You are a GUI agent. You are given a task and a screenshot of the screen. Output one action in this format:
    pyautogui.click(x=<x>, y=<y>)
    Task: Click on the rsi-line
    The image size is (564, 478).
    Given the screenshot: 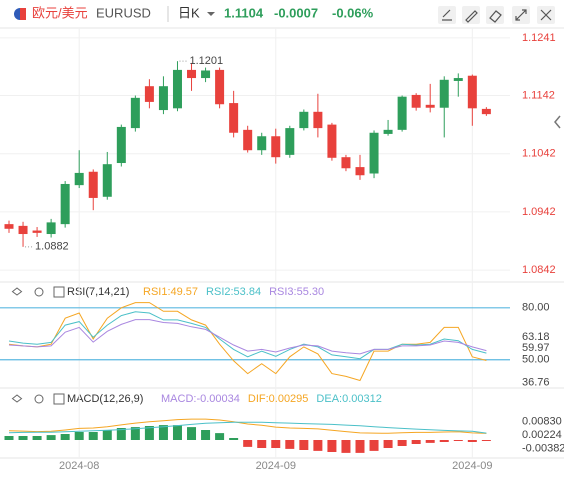 What is the action you would take?
    pyautogui.click(x=247, y=335)
    